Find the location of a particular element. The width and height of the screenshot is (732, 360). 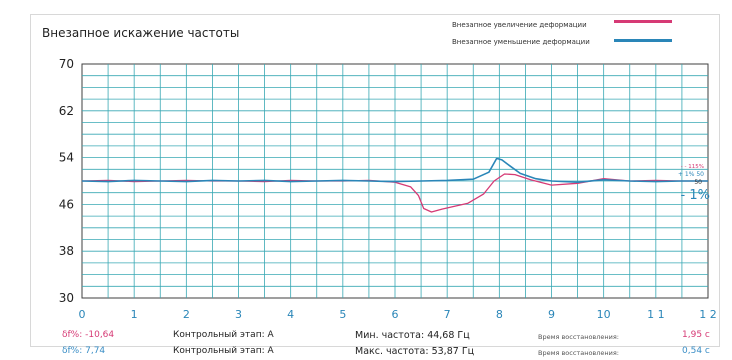

y-tick-label: 62 is located at coordinates (66, 111).